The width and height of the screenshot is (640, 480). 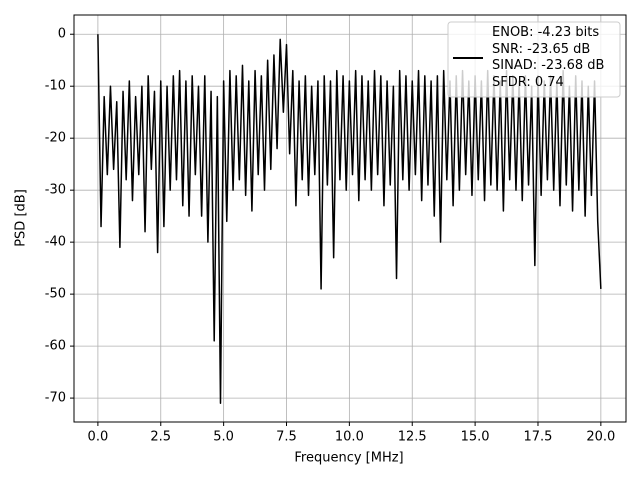 What do you see at coordinates (55, 86) in the screenshot?
I see `y-tick-label: -10` at bounding box center [55, 86].